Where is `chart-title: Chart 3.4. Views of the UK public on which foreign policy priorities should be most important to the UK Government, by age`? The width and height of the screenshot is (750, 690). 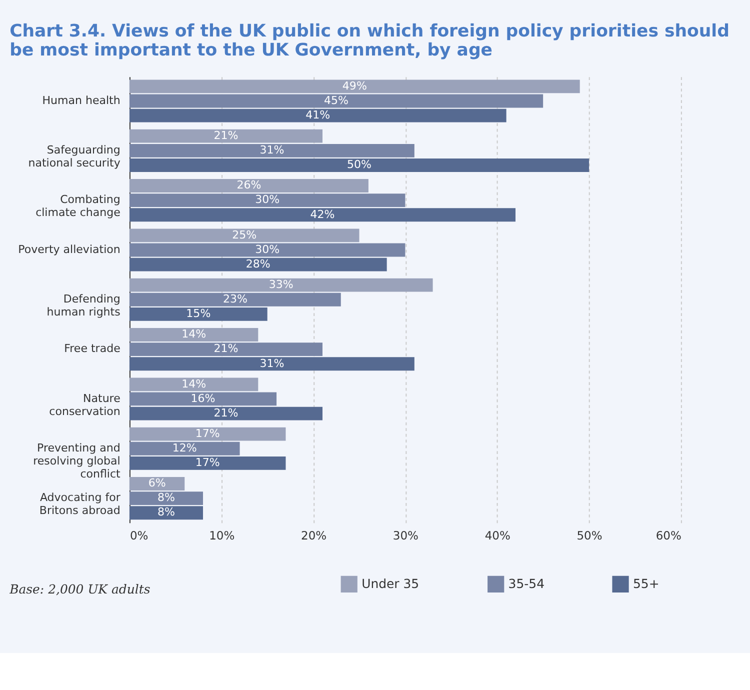
chart-title: Chart 3.4. Views of the UK public on which foreign policy priorities should be most important to the UK Government, by age is located at coordinates (370, 41).